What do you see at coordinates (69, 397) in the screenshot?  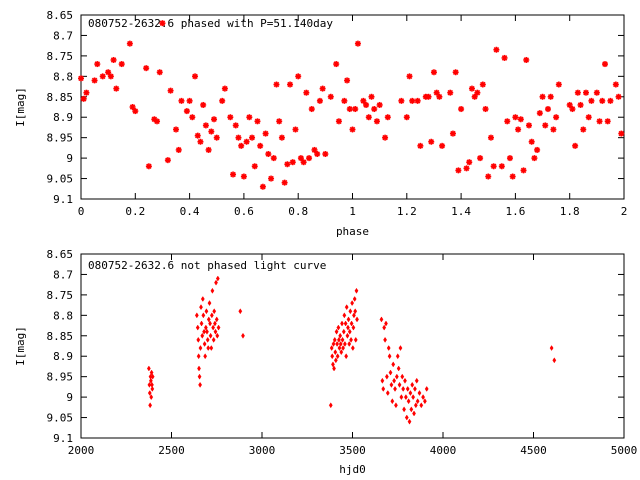 I see `y-tick-label: 9` at bounding box center [69, 397].